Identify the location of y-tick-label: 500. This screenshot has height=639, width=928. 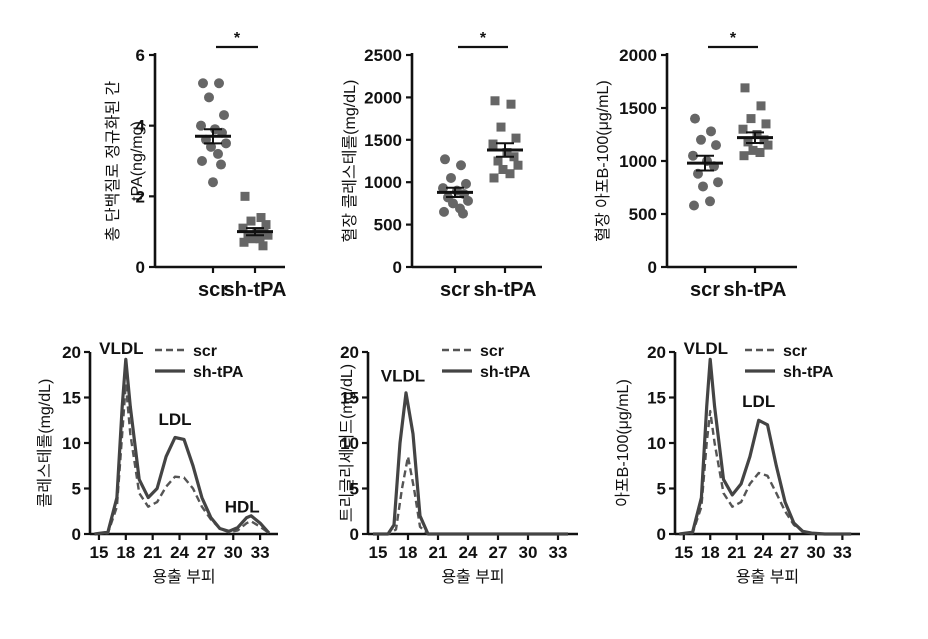
(643, 214).